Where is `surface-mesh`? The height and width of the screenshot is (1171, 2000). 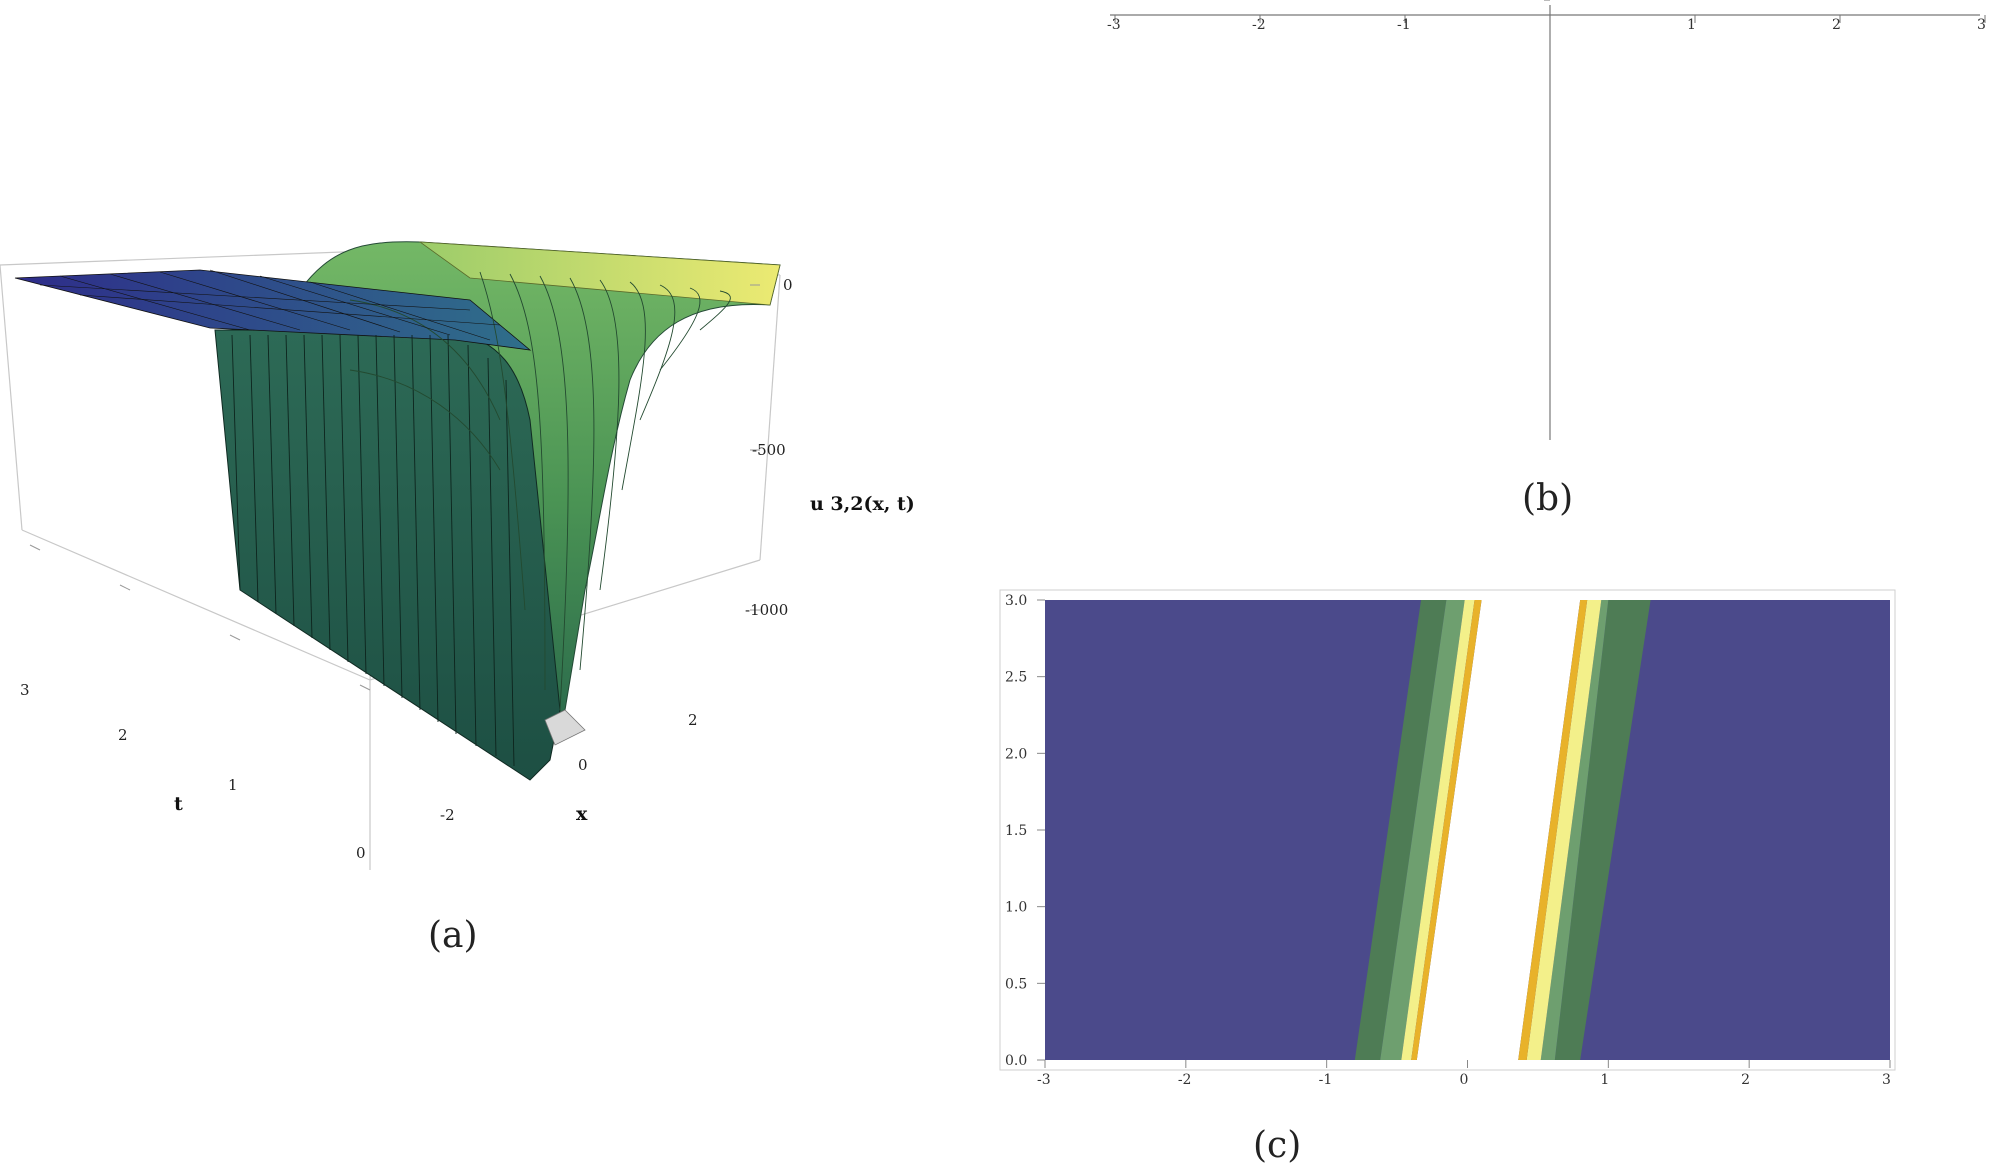 surface-mesh is located at coordinates (373, 550).